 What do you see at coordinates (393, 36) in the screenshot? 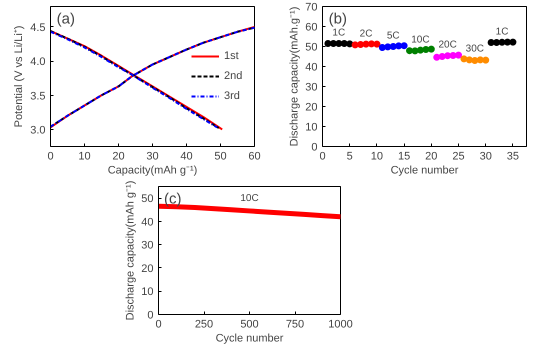
I see `annotation: 5C` at bounding box center [393, 36].